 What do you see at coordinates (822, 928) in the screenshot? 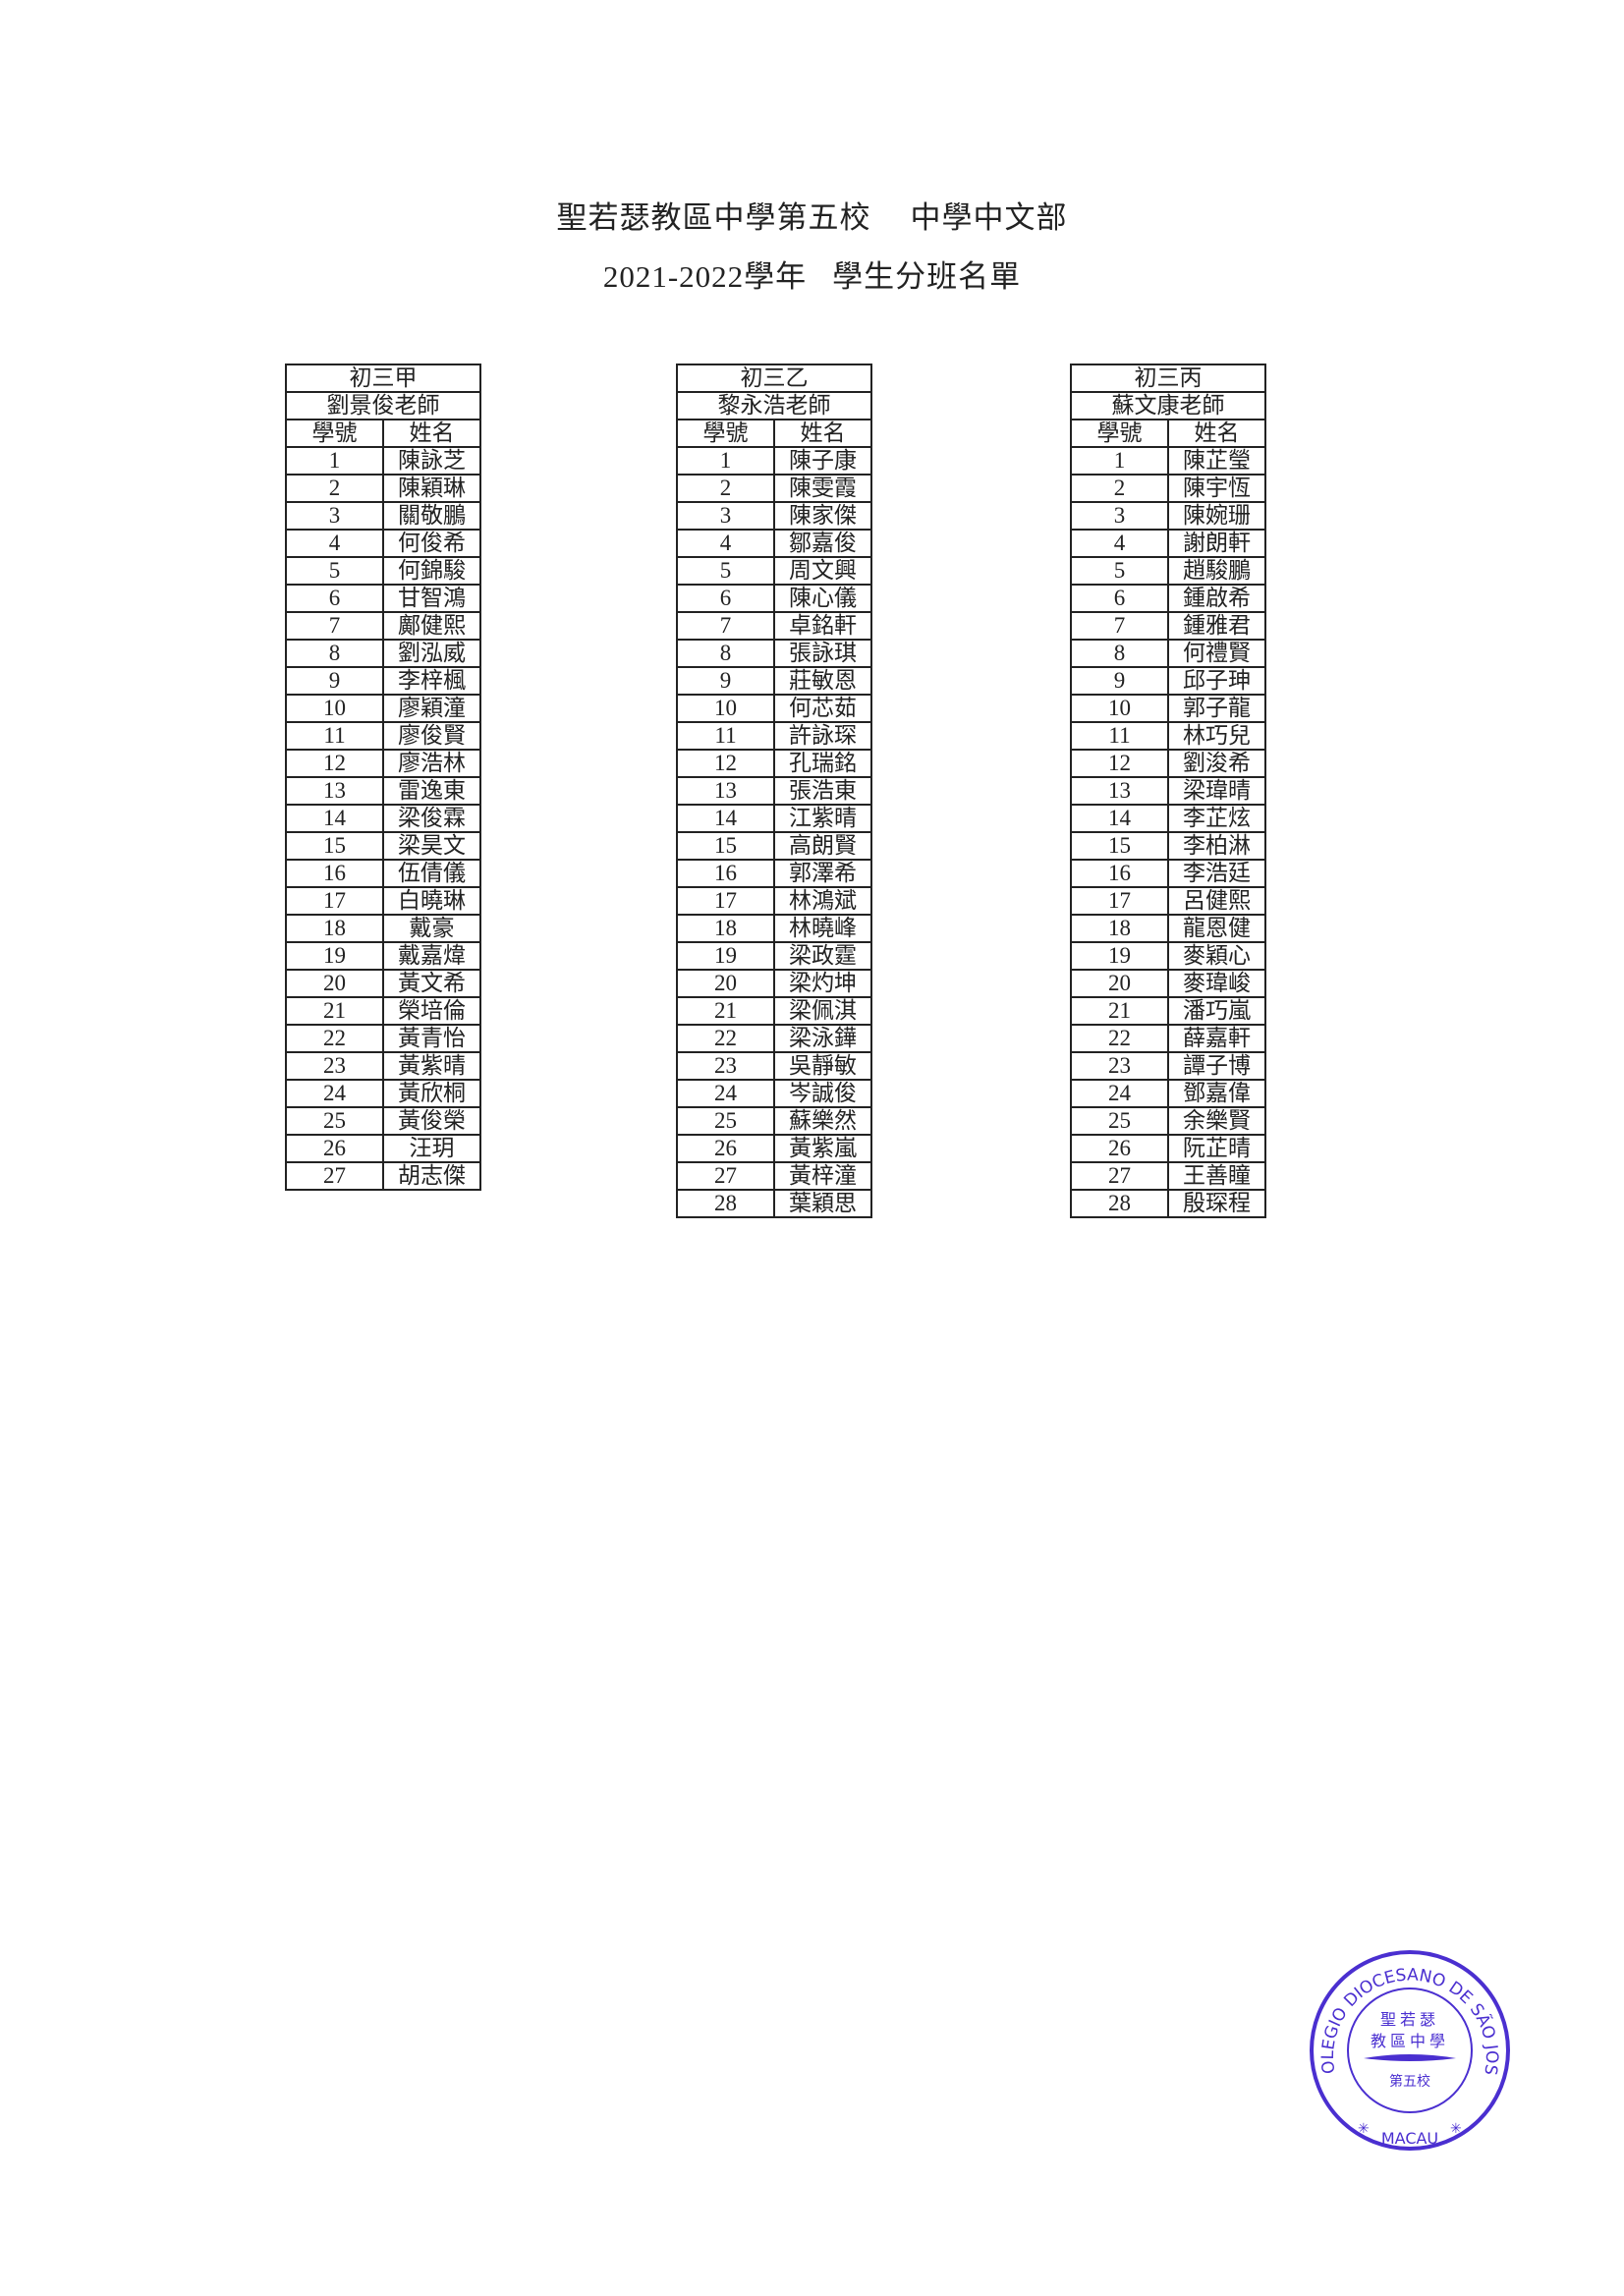
I see `student-name: 林曉峰` at bounding box center [822, 928].